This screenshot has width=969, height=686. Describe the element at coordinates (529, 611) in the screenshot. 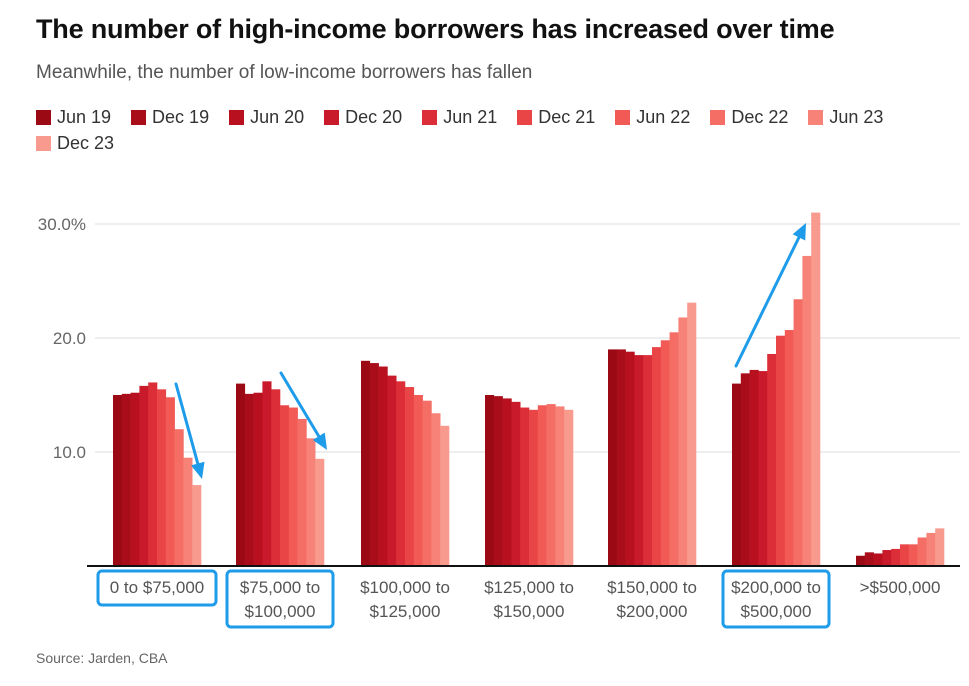

I see `x-tick-label: $150,000` at that location.